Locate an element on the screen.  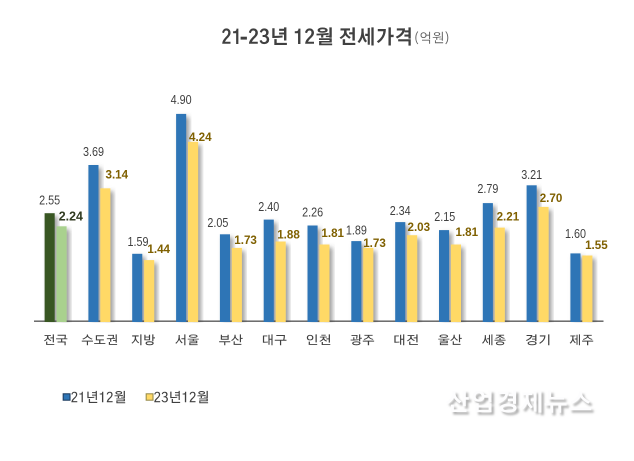
svg-text: 2.24 is located at coordinates (71, 215).